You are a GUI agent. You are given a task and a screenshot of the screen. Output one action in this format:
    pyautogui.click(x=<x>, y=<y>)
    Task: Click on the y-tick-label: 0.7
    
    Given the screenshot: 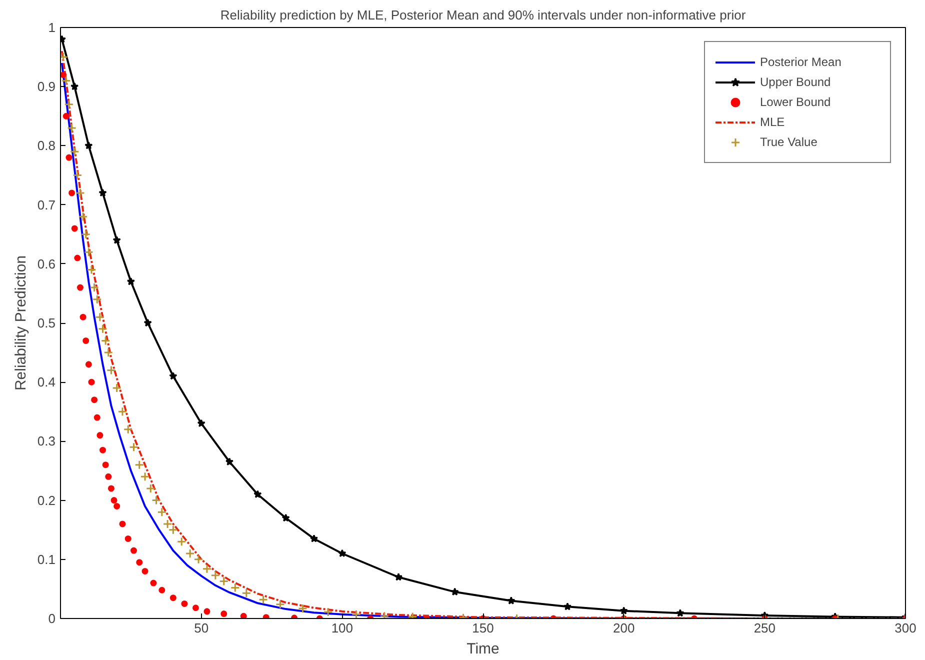 What is the action you would take?
    pyautogui.click(x=46, y=204)
    